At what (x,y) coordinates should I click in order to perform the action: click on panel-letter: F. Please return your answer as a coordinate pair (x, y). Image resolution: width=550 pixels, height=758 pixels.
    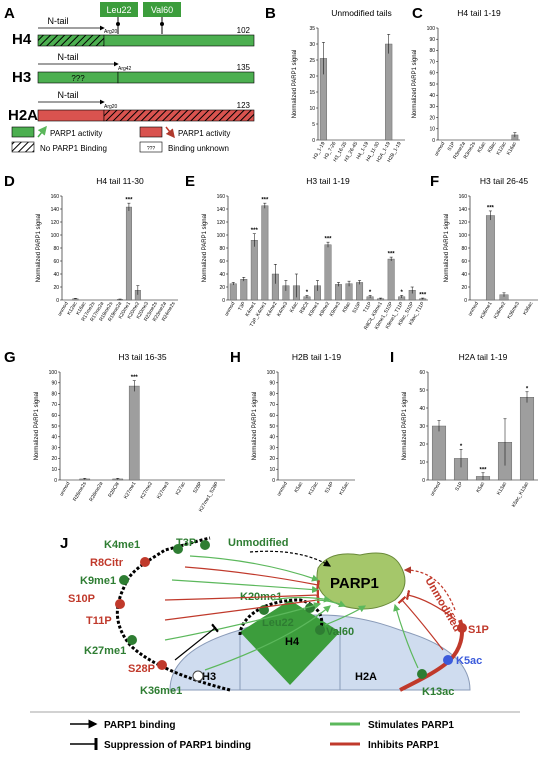
    Looking at the image, I should click on (434, 181).